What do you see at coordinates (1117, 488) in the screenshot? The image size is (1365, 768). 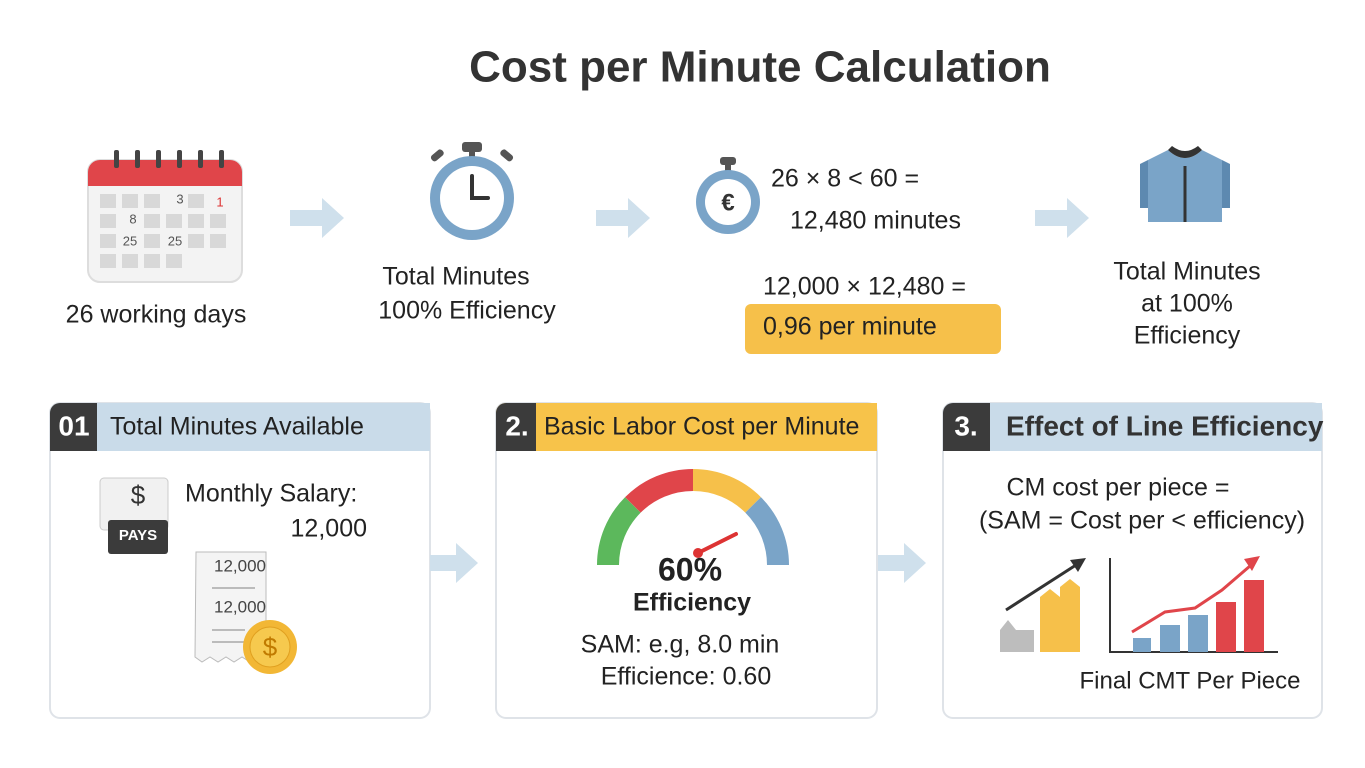 I see `formula-line: CM cost per piece =` at bounding box center [1117, 488].